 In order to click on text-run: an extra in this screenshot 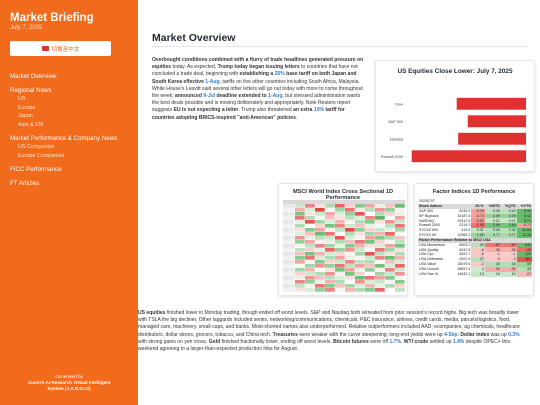, I will do `click(303, 110)`.